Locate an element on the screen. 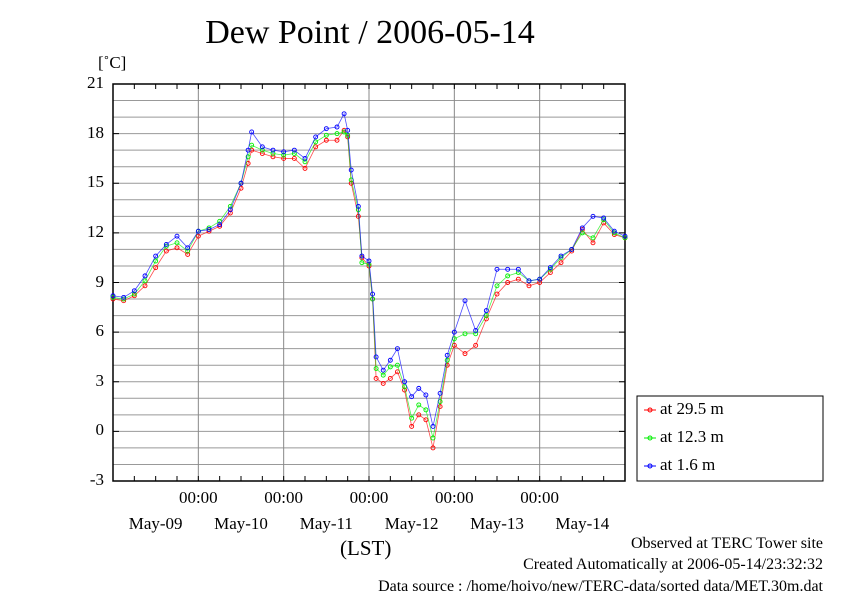  date-label: May-12 is located at coordinates (411, 523).